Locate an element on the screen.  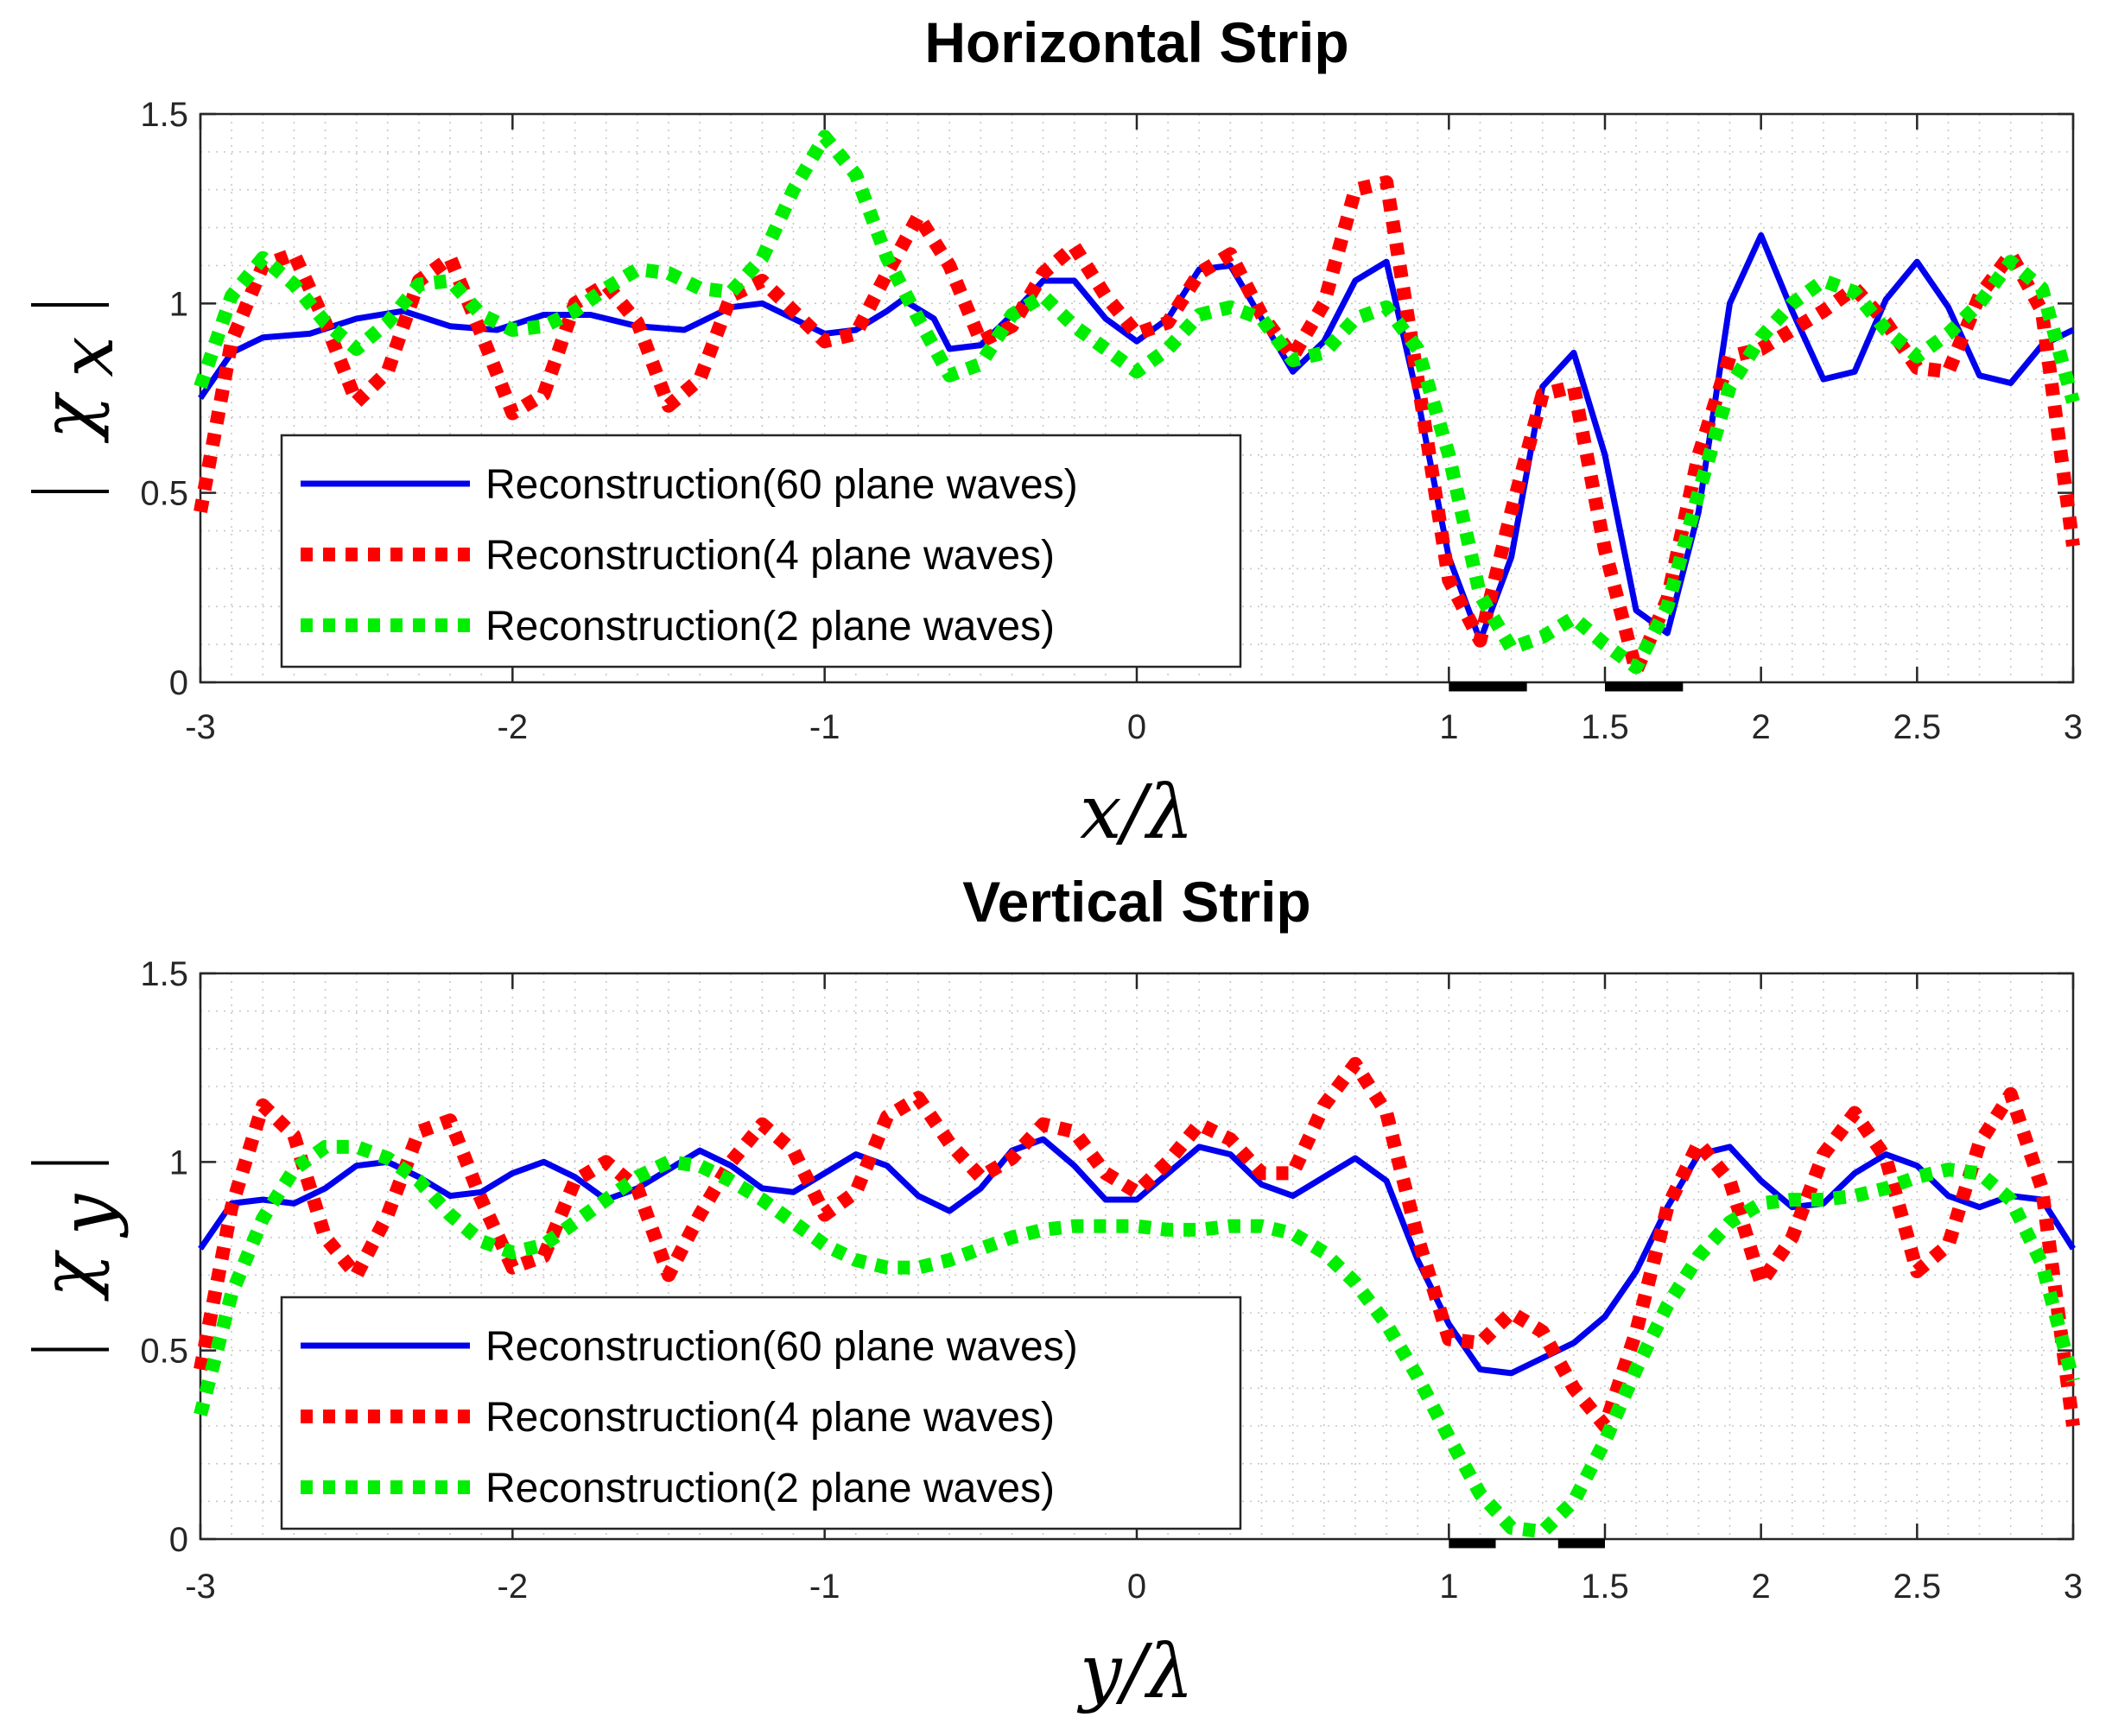
y-label-subscript: y is located at coordinates (88, 1216).